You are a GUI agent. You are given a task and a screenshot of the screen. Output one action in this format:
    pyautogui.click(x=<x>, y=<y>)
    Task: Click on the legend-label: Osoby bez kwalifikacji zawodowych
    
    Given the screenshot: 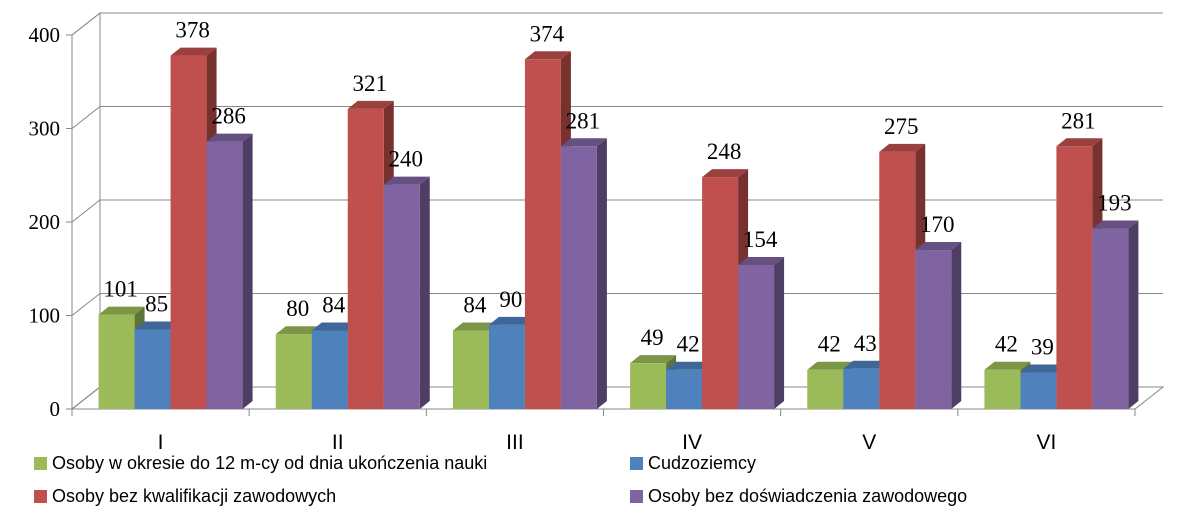 What is the action you would take?
    pyautogui.click(x=194, y=496)
    